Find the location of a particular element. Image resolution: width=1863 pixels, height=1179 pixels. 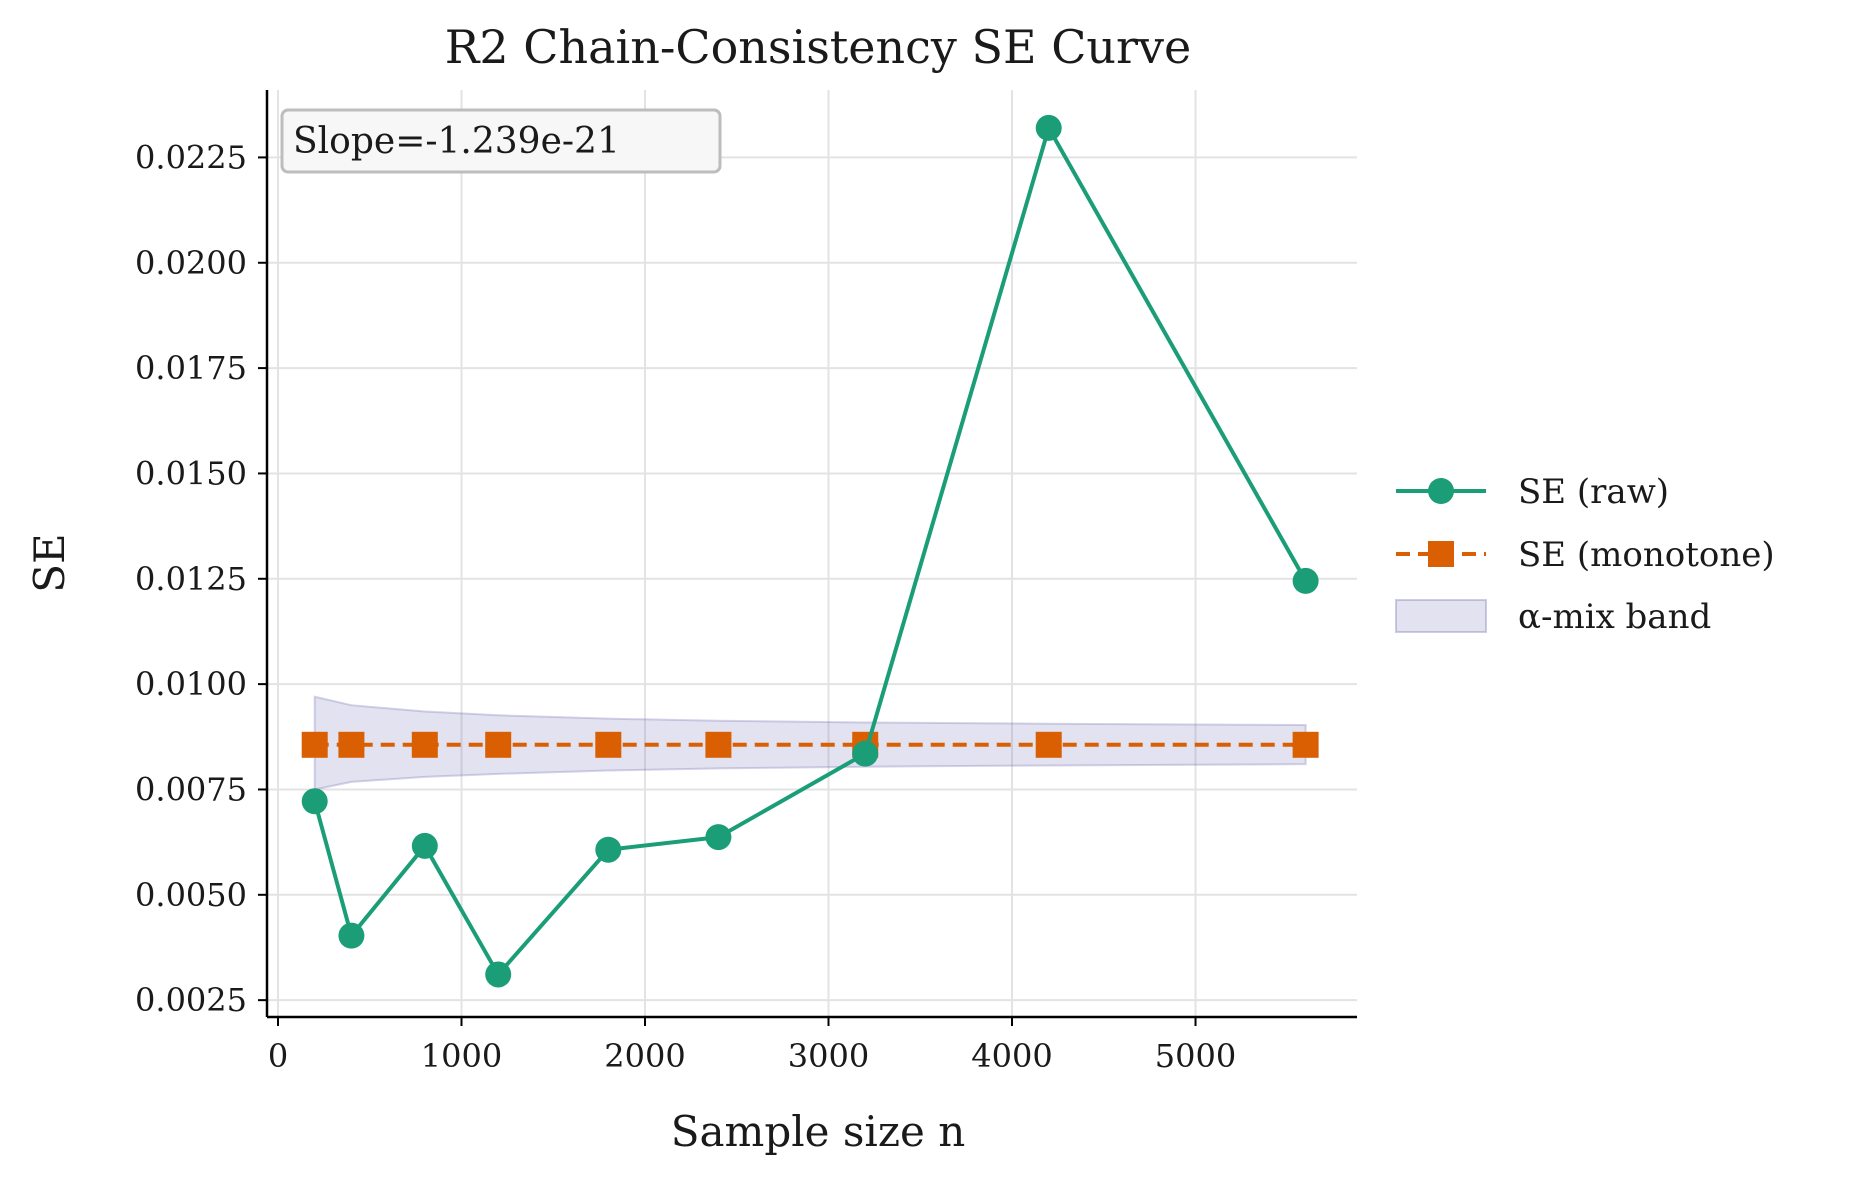

legend-item-raw: SE (raw) is located at coordinates (1532, 492).